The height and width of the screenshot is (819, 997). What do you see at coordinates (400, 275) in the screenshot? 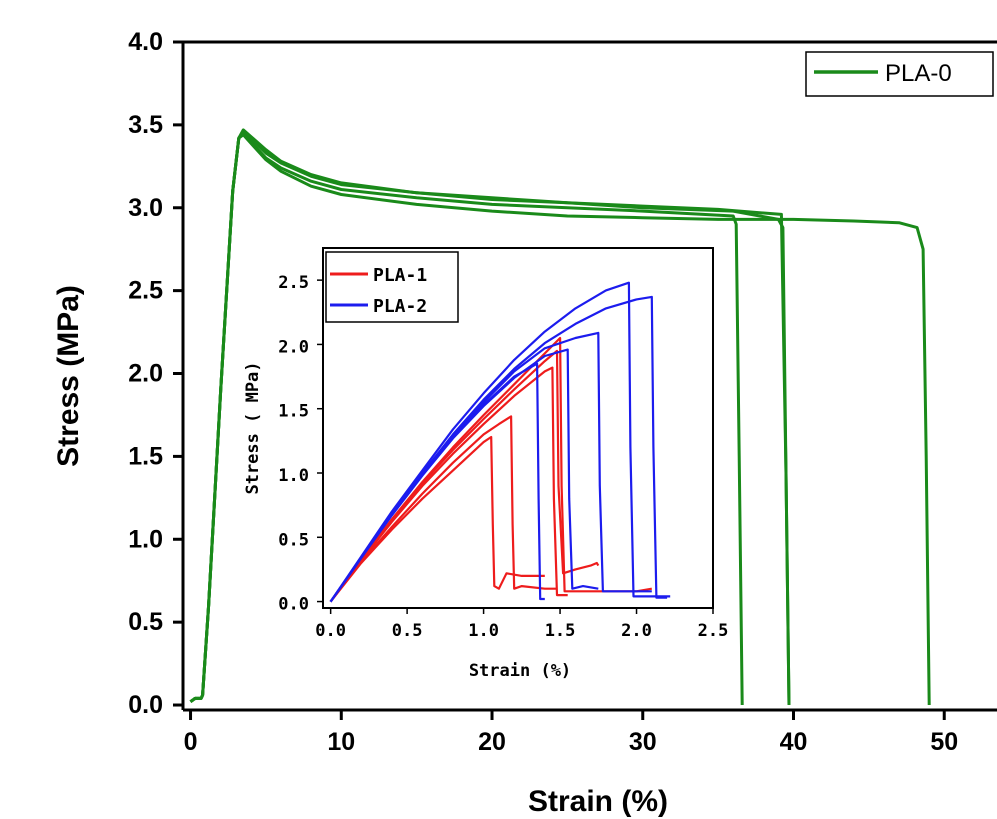
I see `inset-legend-label-pla-1: PLA-1` at bounding box center [400, 275].